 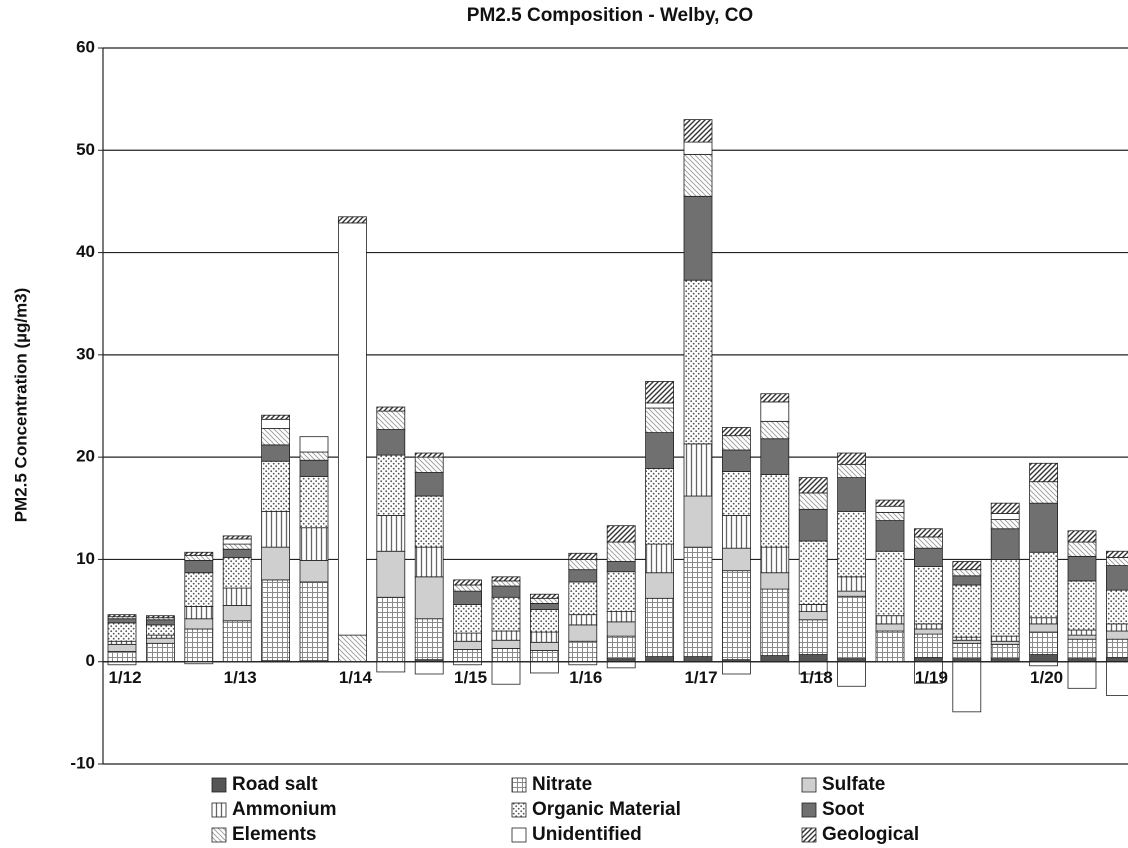 What do you see at coordinates (85, 251) in the screenshot?
I see `y-tick-label: 40` at bounding box center [85, 251].